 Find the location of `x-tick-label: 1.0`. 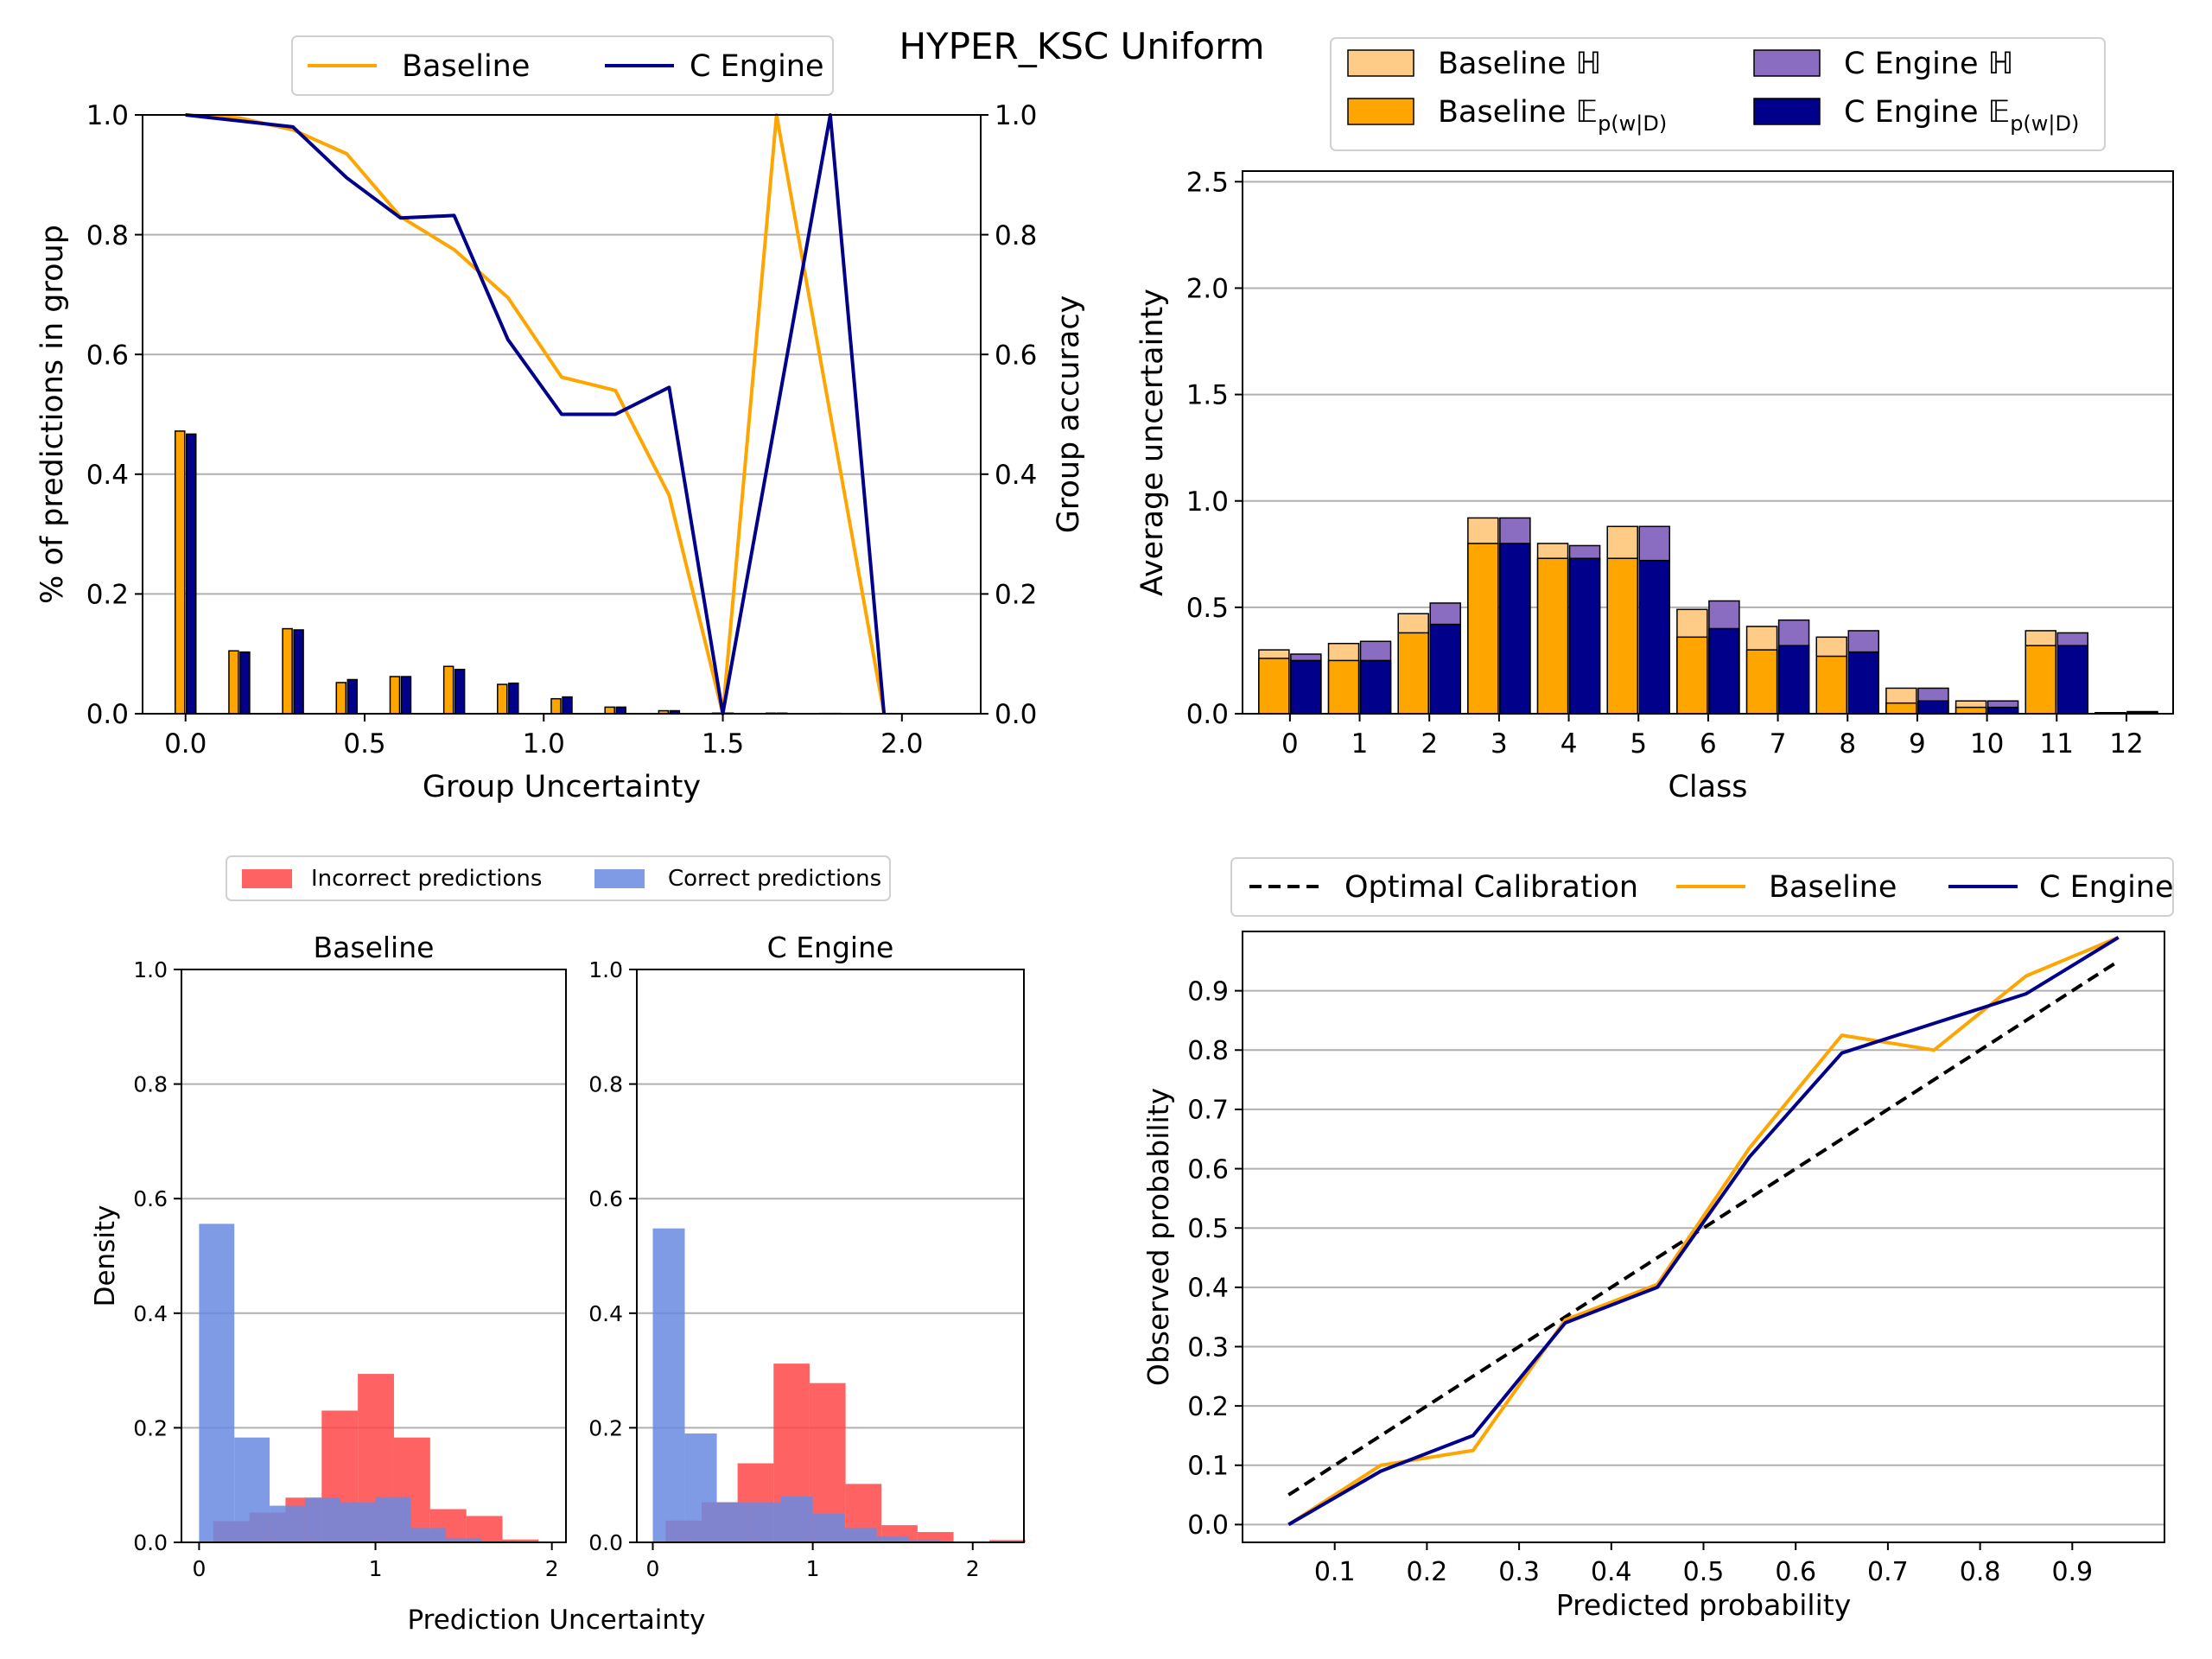

x-tick-label: 1.0 is located at coordinates (544, 744).